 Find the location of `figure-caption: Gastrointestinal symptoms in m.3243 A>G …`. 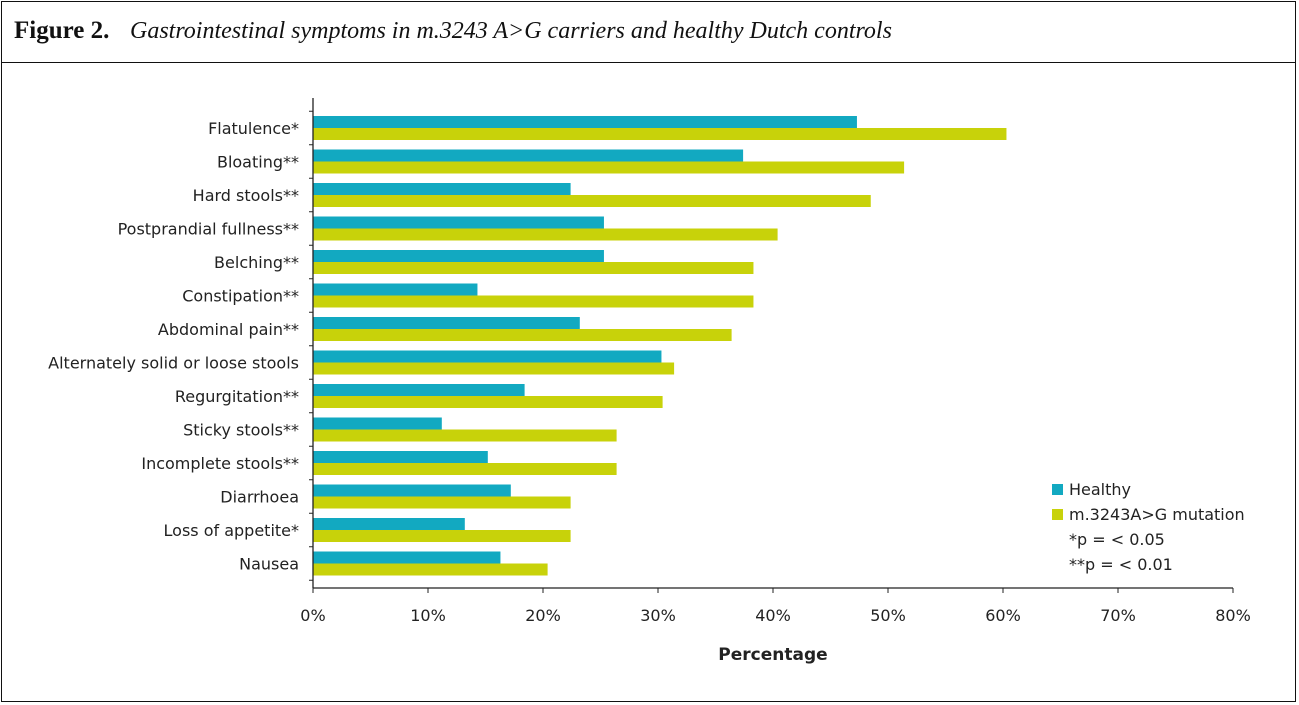

figure-caption: Gastrointestinal symptoms in m.3243 A>G … is located at coordinates (511, 31).